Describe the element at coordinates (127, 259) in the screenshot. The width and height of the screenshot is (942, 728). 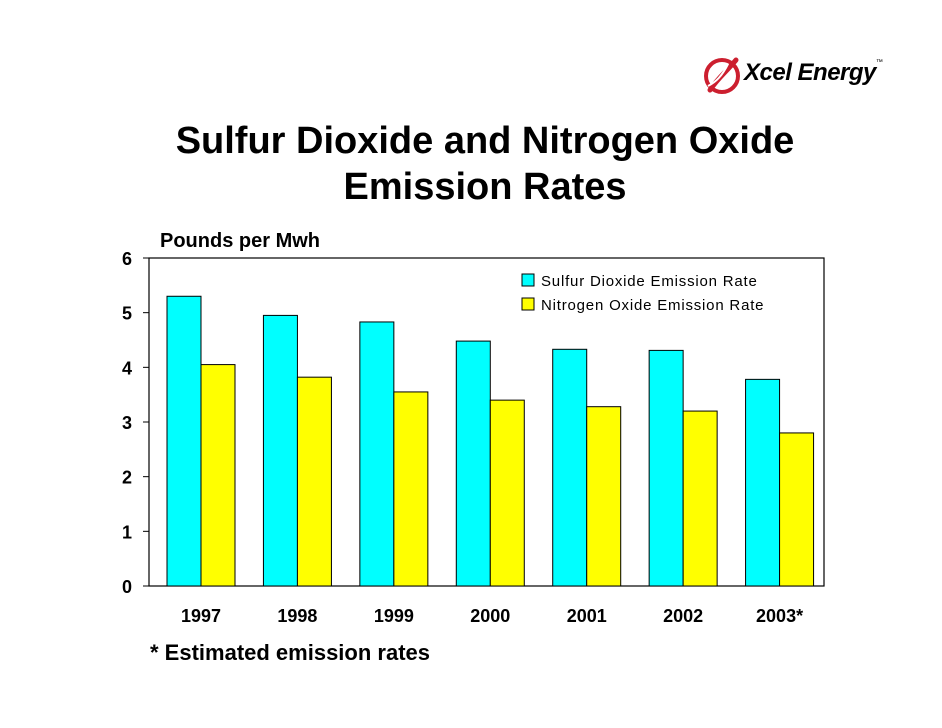
I see `y-tick-label: 6` at that location.